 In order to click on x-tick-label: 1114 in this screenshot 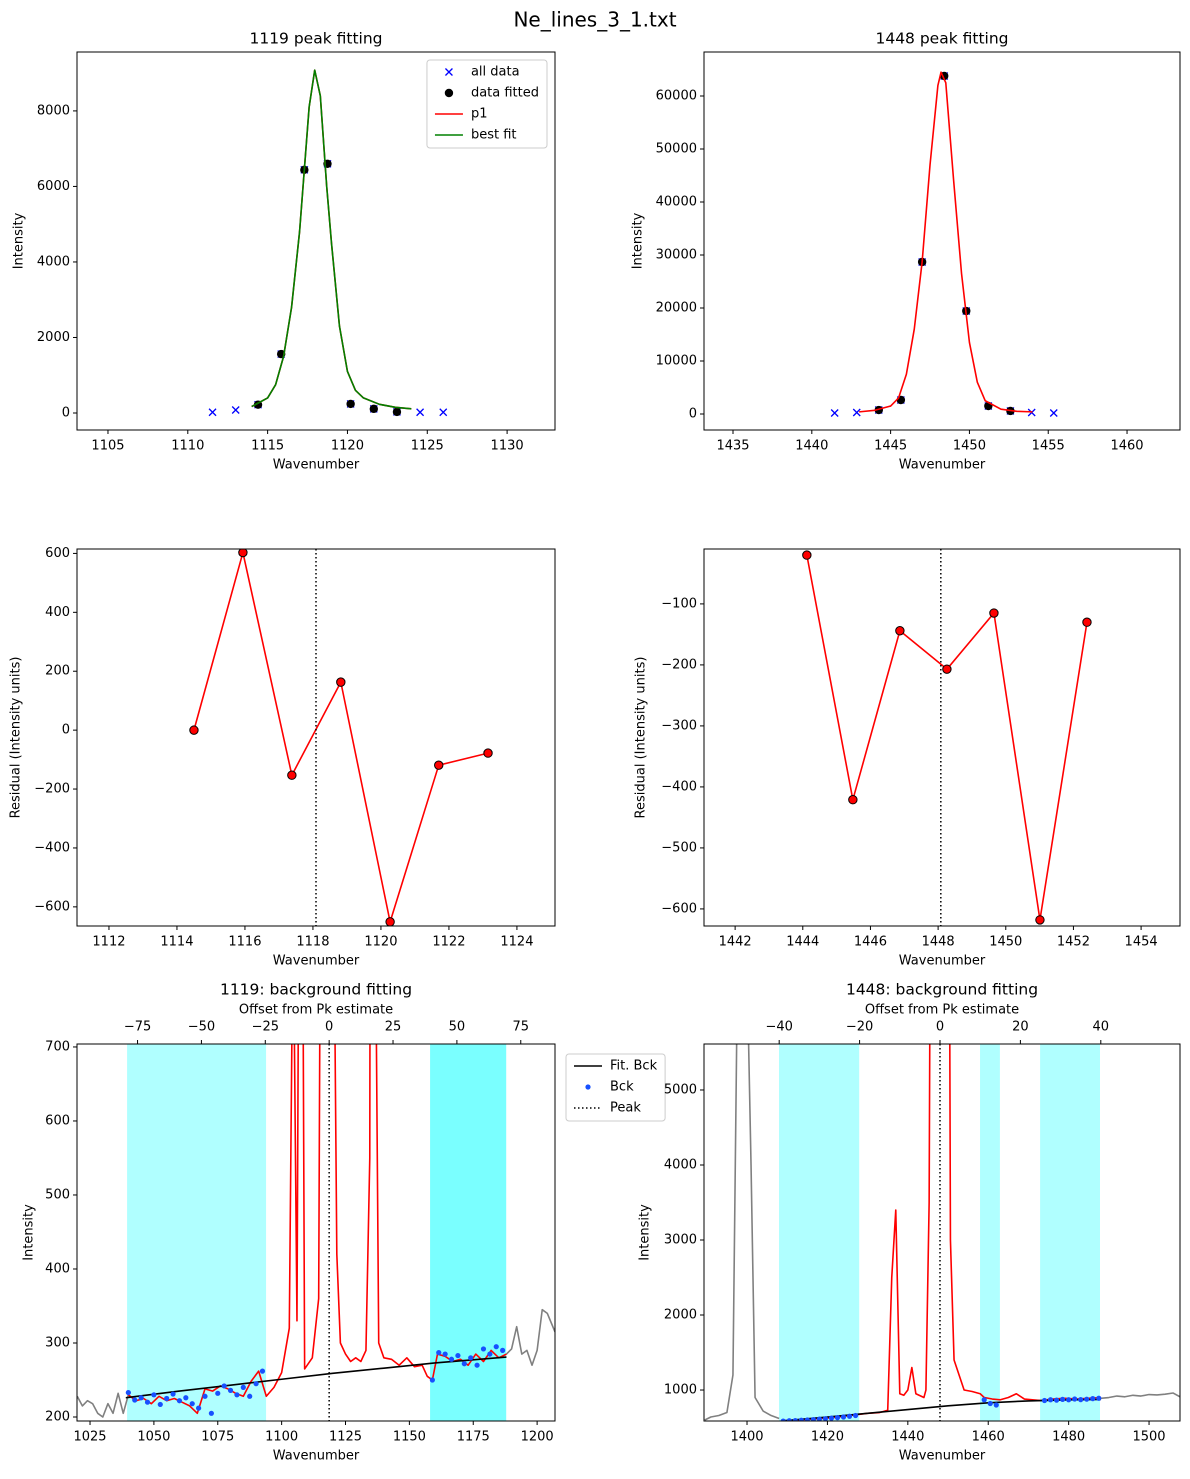, I will do `click(176, 942)`.